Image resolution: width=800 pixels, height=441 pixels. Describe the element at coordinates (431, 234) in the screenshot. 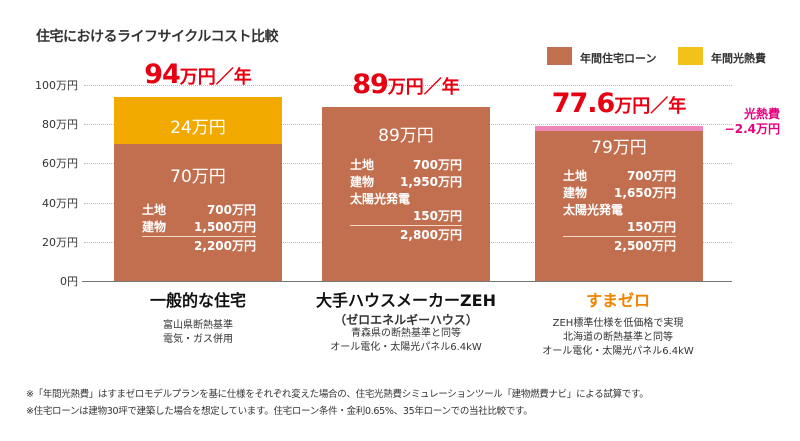

I see `detail-sum: 2,800万円` at that location.